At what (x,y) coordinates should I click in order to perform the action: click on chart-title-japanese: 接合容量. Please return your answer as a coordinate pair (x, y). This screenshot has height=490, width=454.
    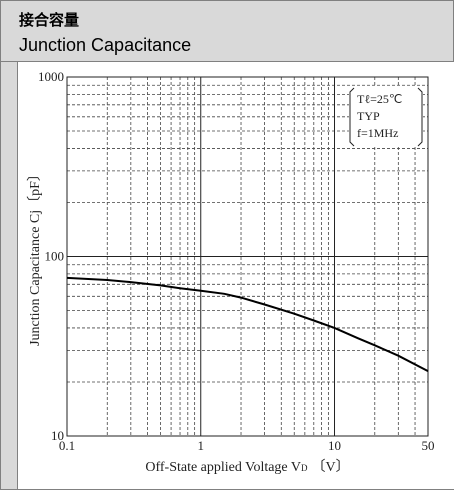
    Looking at the image, I should click on (49, 20).